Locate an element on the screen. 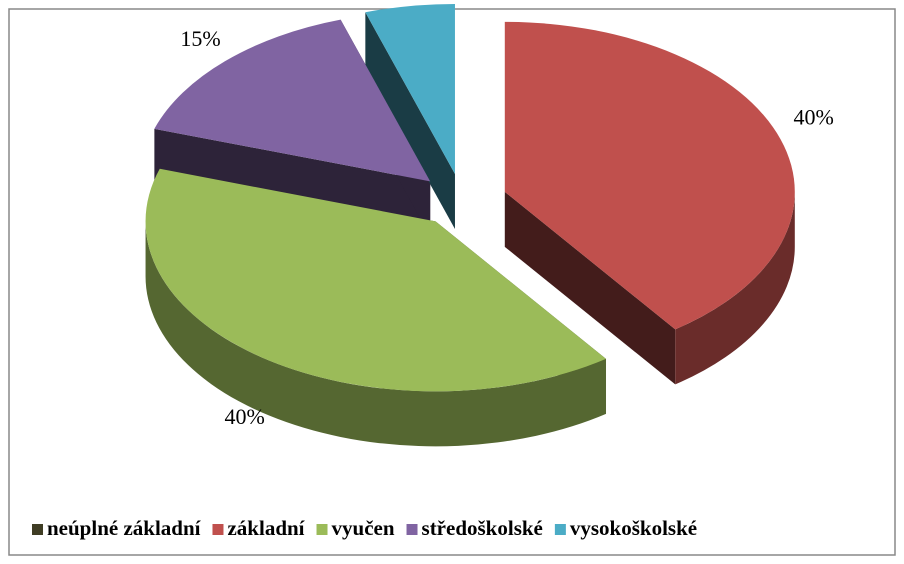  legend-label: základní is located at coordinates (266, 528).